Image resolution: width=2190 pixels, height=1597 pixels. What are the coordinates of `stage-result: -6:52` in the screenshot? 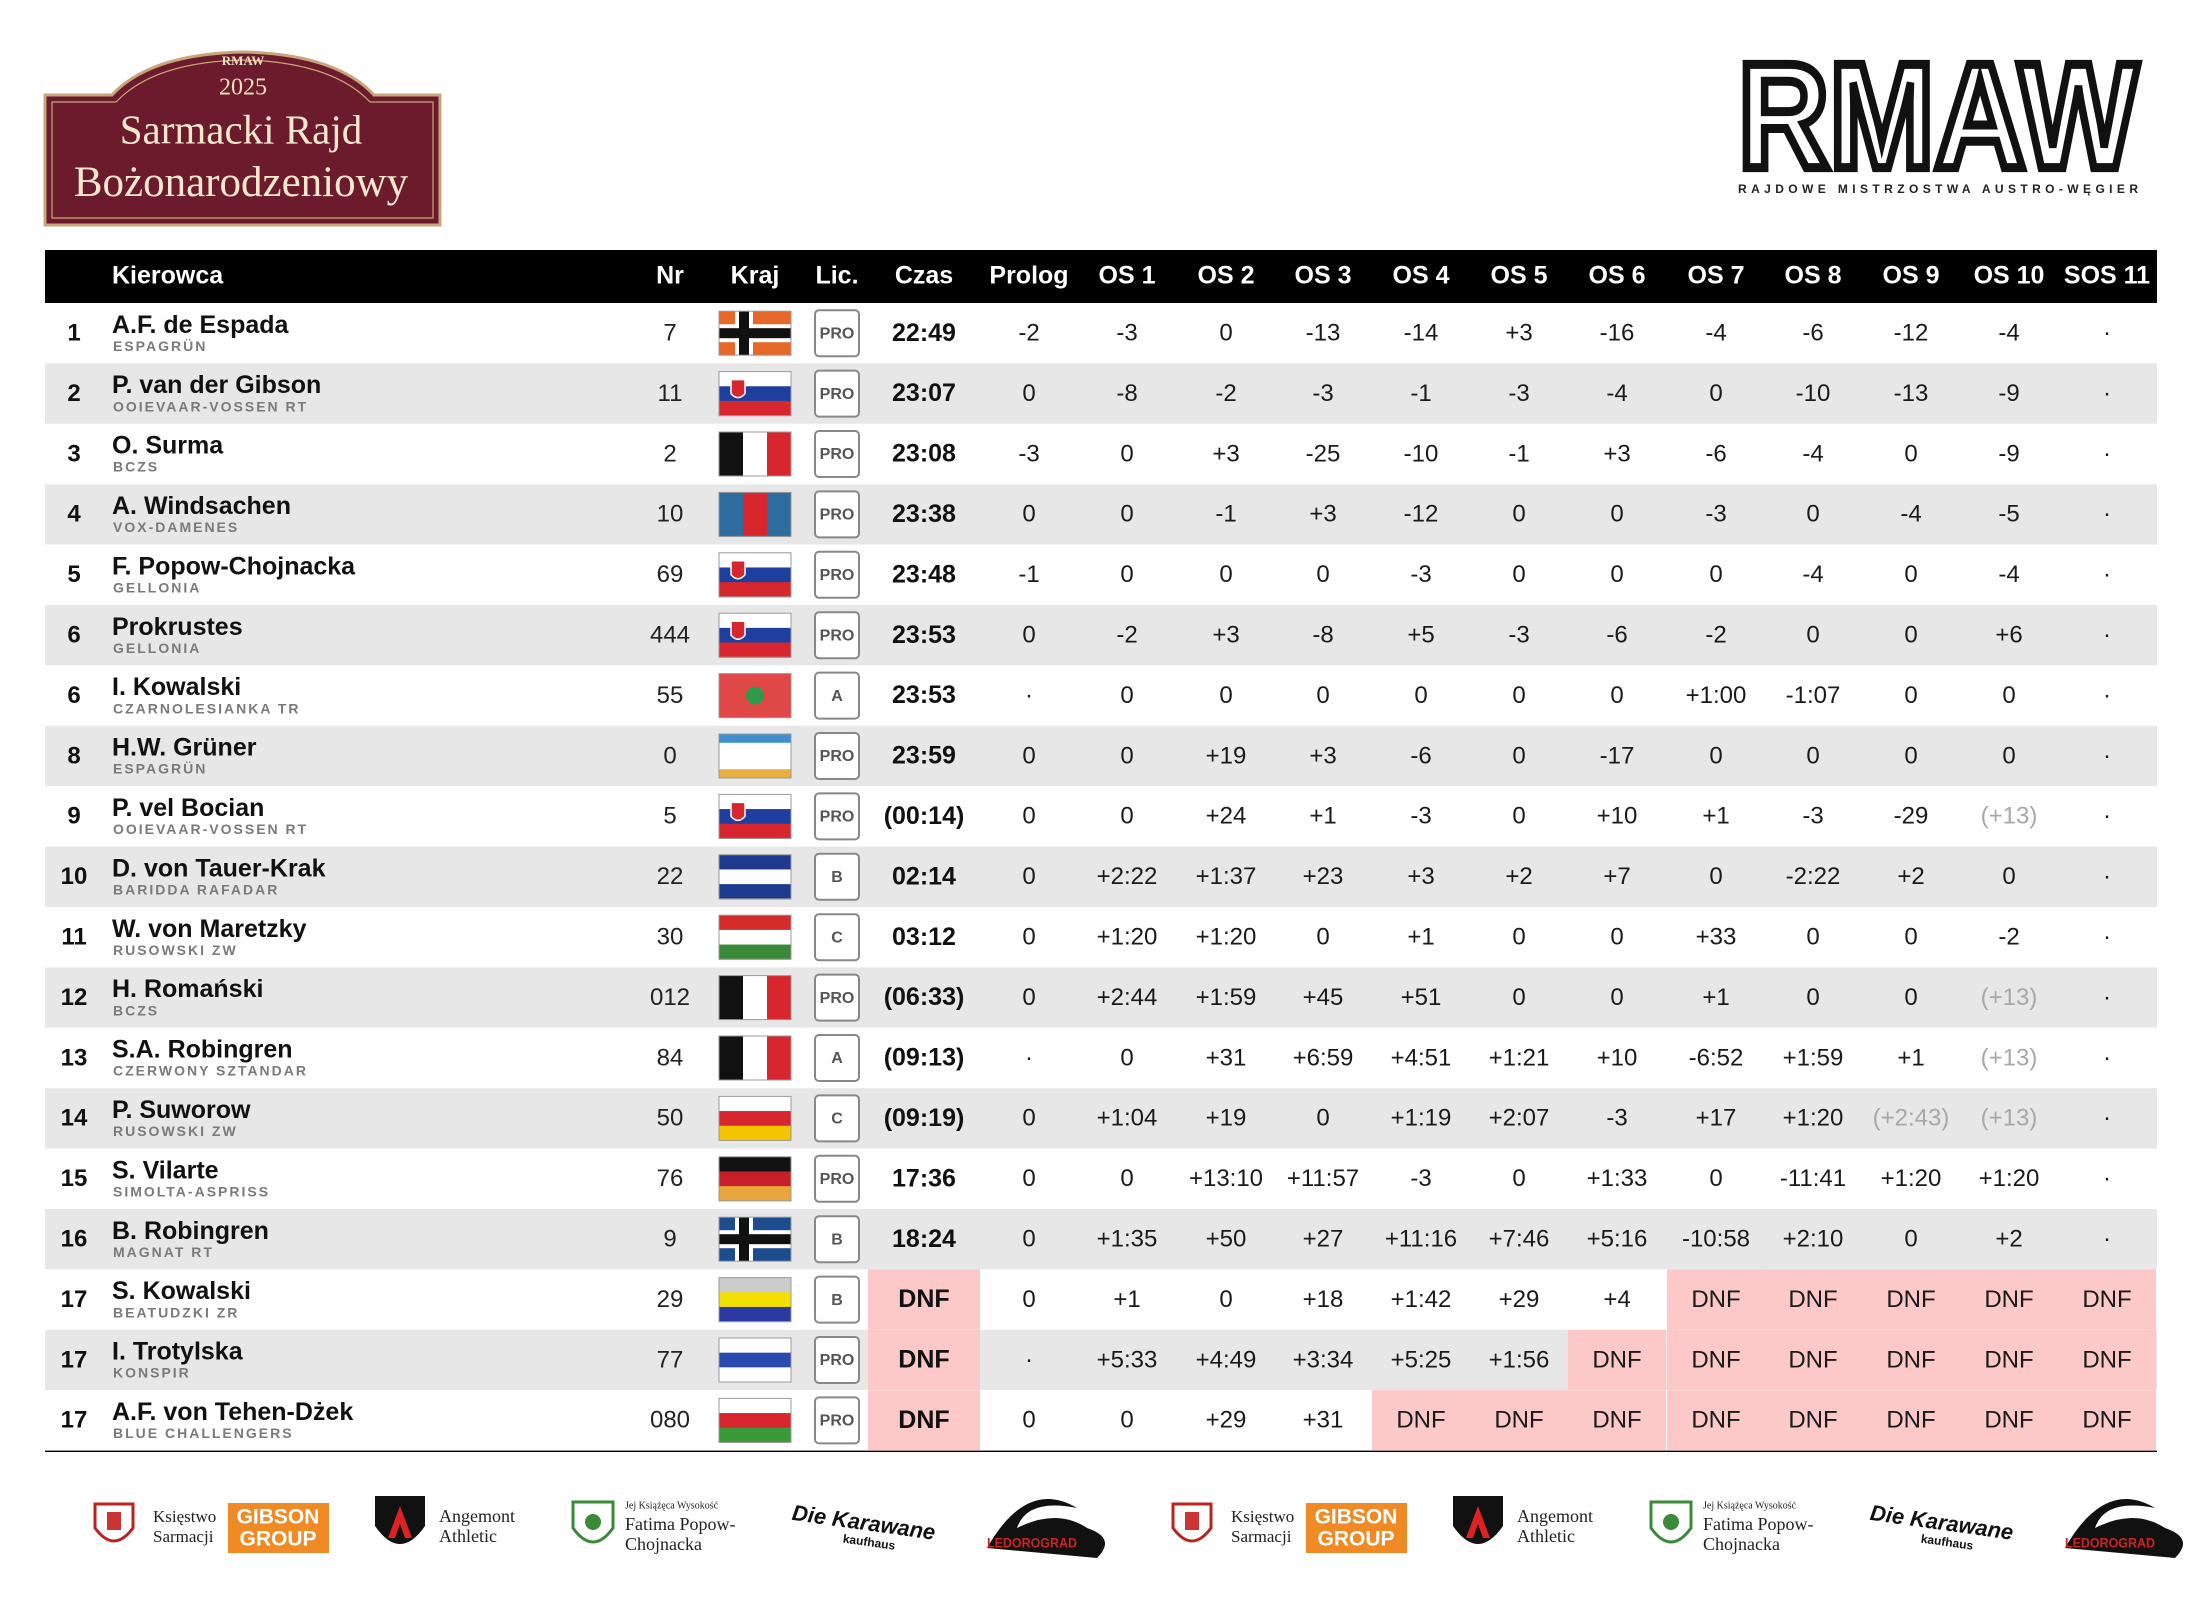 It's located at (1716, 1057).